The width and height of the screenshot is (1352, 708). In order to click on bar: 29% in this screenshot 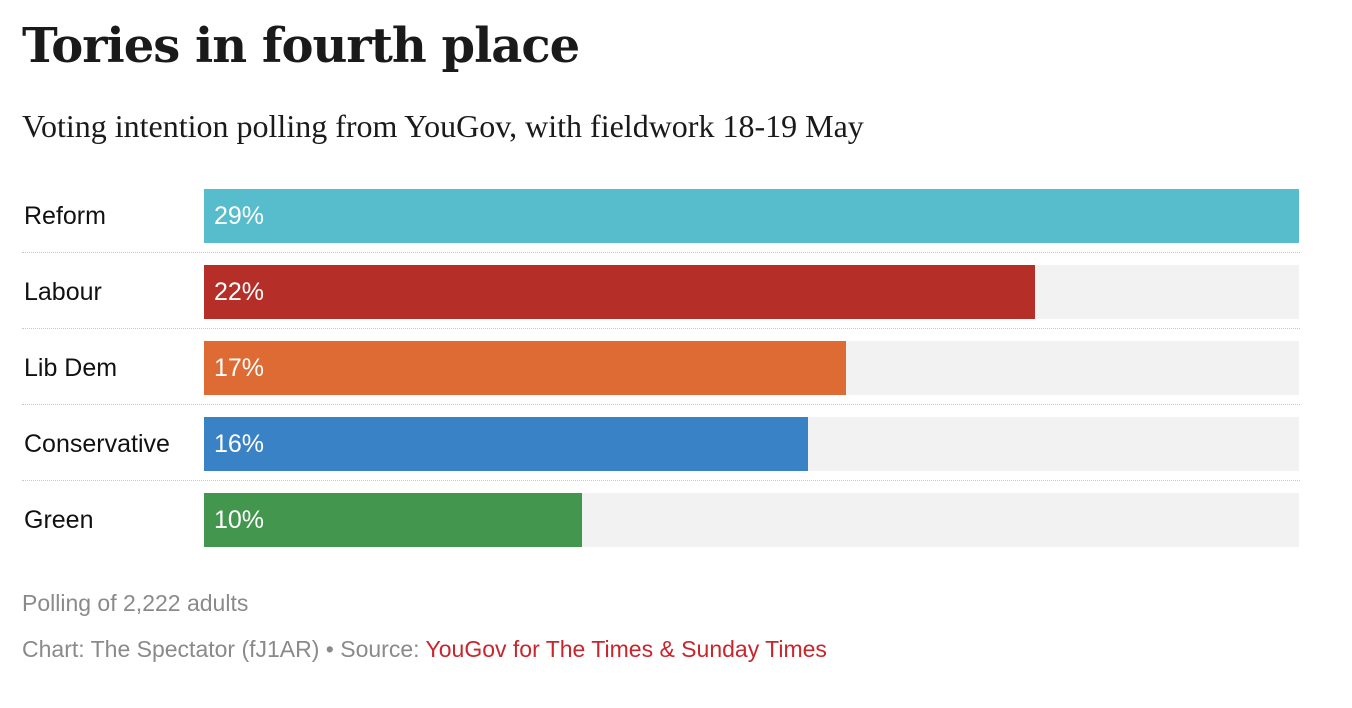, I will do `click(751, 216)`.